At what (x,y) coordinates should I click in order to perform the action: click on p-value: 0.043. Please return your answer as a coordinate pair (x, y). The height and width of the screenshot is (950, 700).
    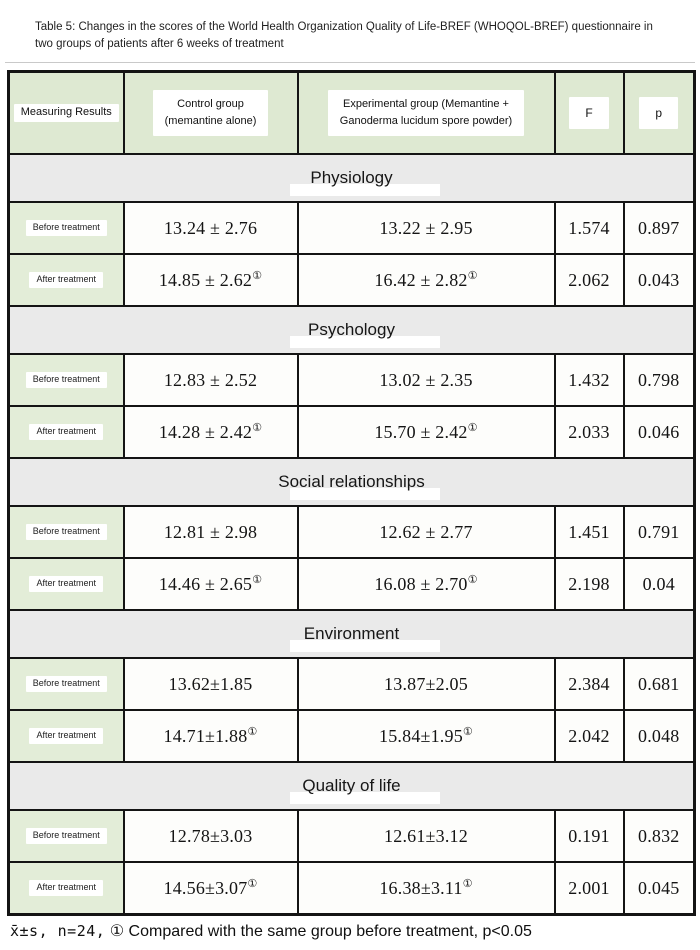
    Looking at the image, I should click on (659, 279).